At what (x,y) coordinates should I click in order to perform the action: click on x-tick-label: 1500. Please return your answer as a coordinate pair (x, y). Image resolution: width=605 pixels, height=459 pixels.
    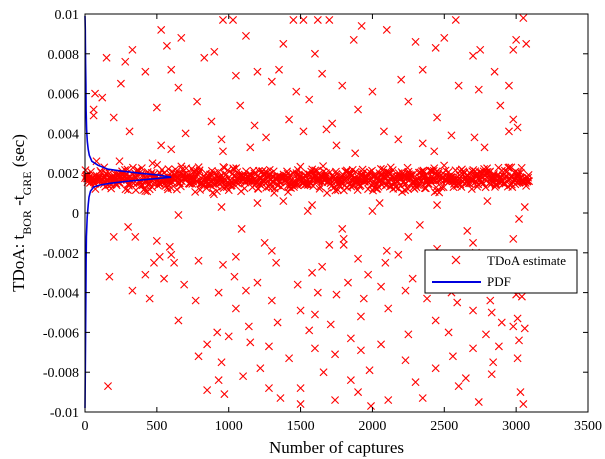
    Looking at the image, I should click on (301, 426).